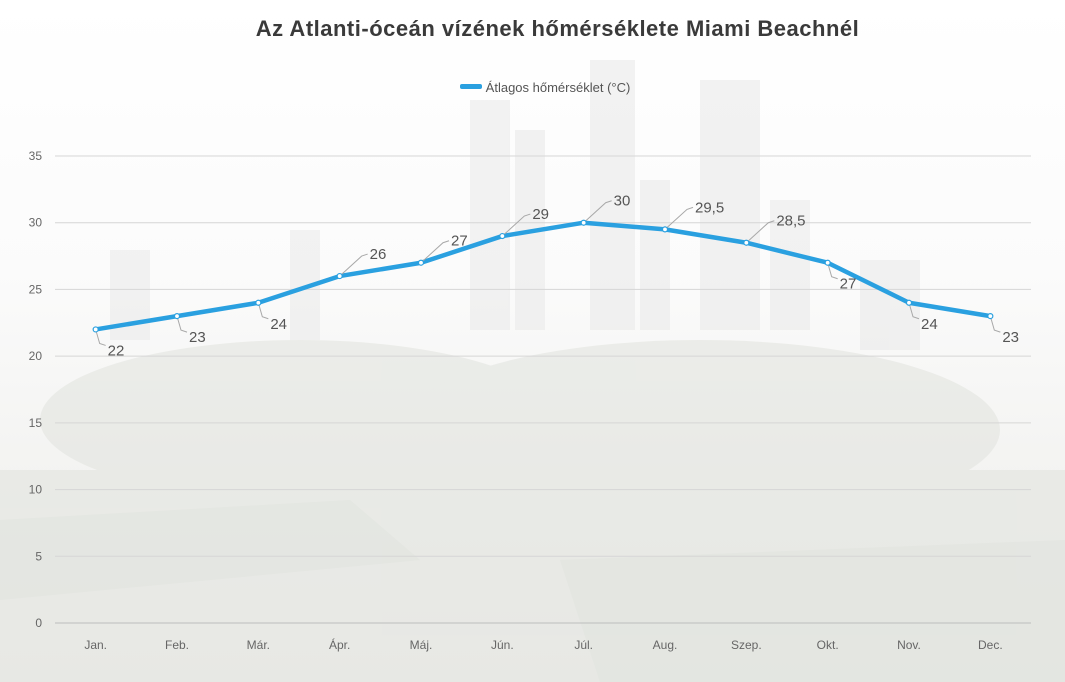 This screenshot has width=1065, height=682. What do you see at coordinates (709, 207) in the screenshot?
I see `data-label: 29,5` at bounding box center [709, 207].